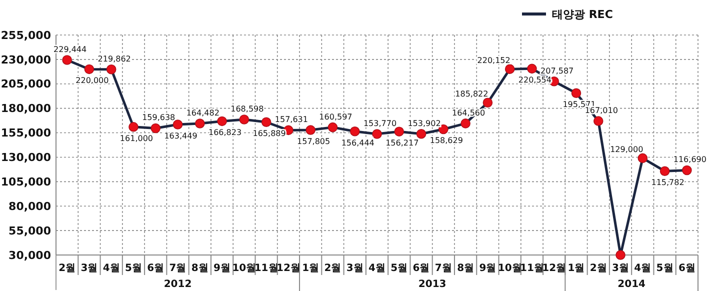 This screenshot has height=291, width=712. I want to click on y-tick-label: 180,000, so click(26, 109).